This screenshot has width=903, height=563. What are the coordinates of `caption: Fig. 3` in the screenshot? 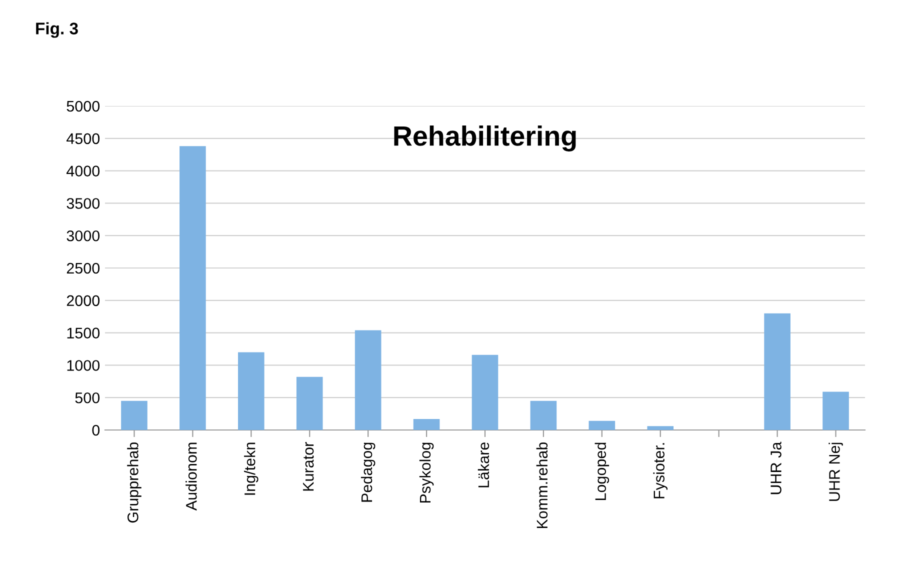 It's located at (57, 30).